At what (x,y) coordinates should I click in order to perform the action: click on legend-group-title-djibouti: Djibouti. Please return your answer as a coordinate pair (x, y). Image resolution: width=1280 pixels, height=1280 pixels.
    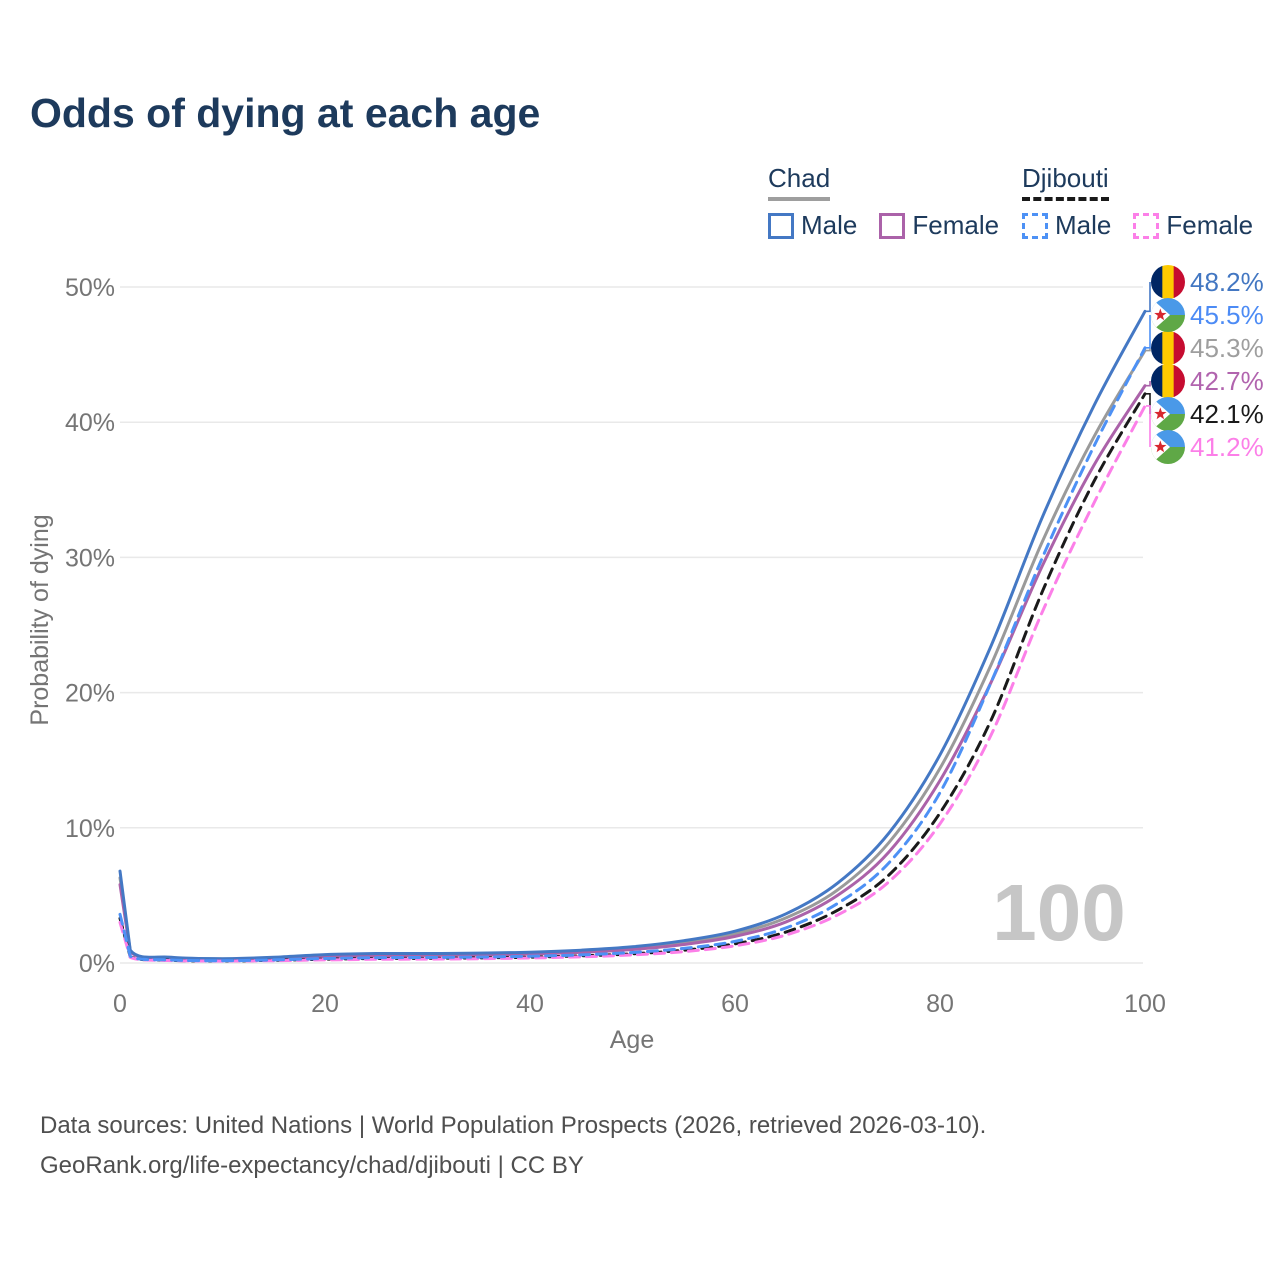
    Looking at the image, I should click on (1065, 182).